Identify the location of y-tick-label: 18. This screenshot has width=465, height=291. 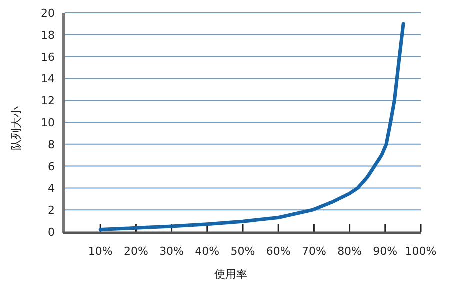
(48, 35).